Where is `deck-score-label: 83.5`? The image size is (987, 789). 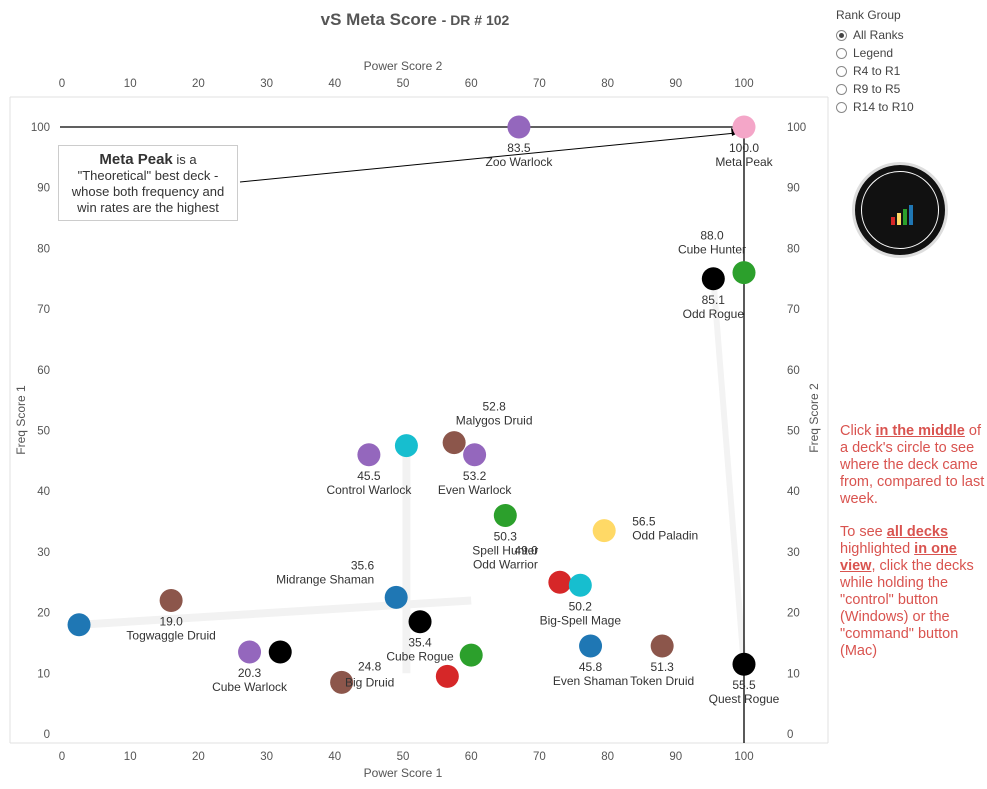
deck-score-label: 83.5 is located at coordinates (519, 148).